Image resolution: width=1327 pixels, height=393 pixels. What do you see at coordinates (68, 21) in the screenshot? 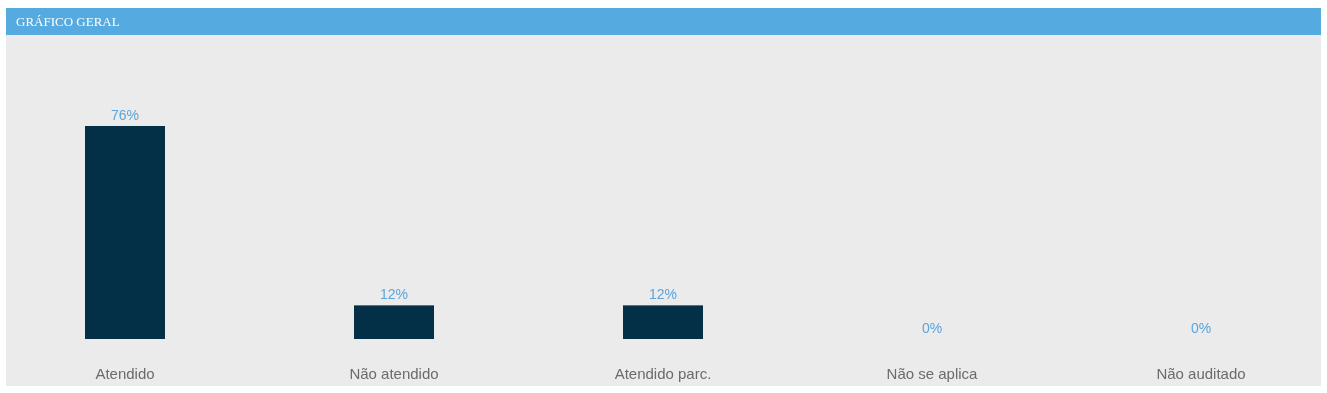
I see `chart-title: GRÁFICO GERAL` at bounding box center [68, 21].